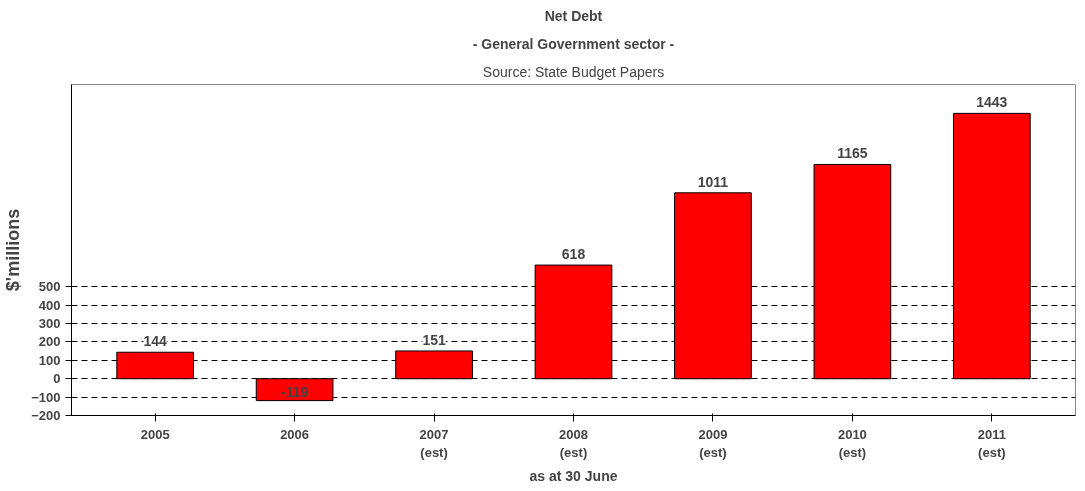 The width and height of the screenshot is (1085, 491). Describe the element at coordinates (573, 43) in the screenshot. I see `chart-subtitle: - General Government sector -` at that location.